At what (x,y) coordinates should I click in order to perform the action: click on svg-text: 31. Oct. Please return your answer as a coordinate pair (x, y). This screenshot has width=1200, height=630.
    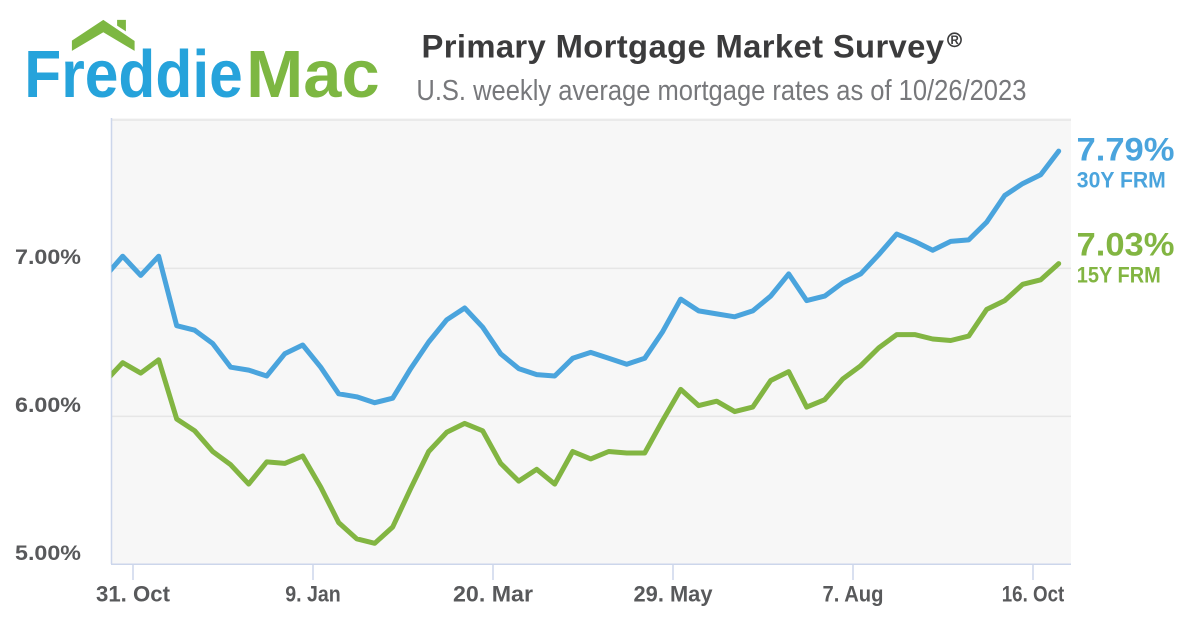
    Looking at the image, I should click on (133, 594).